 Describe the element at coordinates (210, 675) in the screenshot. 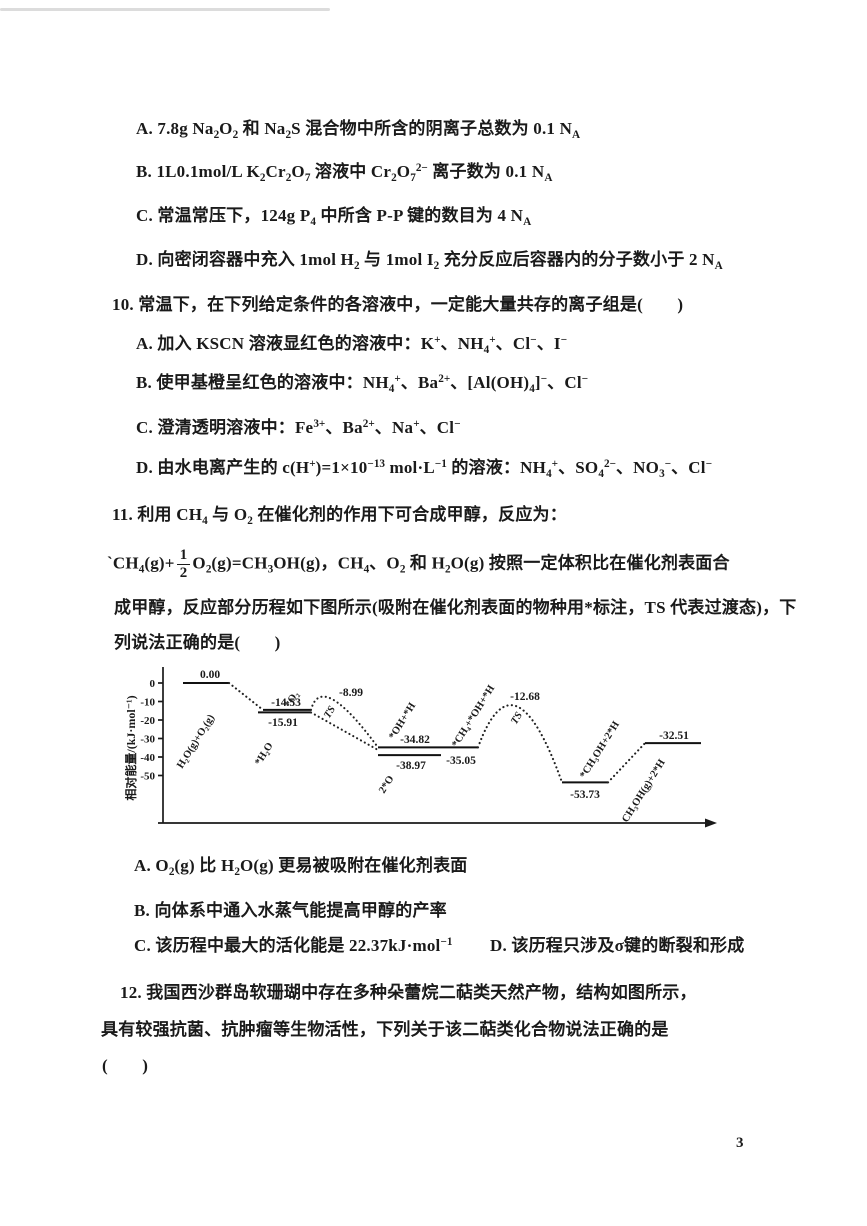

I see `svg-text: 0.00` at that location.